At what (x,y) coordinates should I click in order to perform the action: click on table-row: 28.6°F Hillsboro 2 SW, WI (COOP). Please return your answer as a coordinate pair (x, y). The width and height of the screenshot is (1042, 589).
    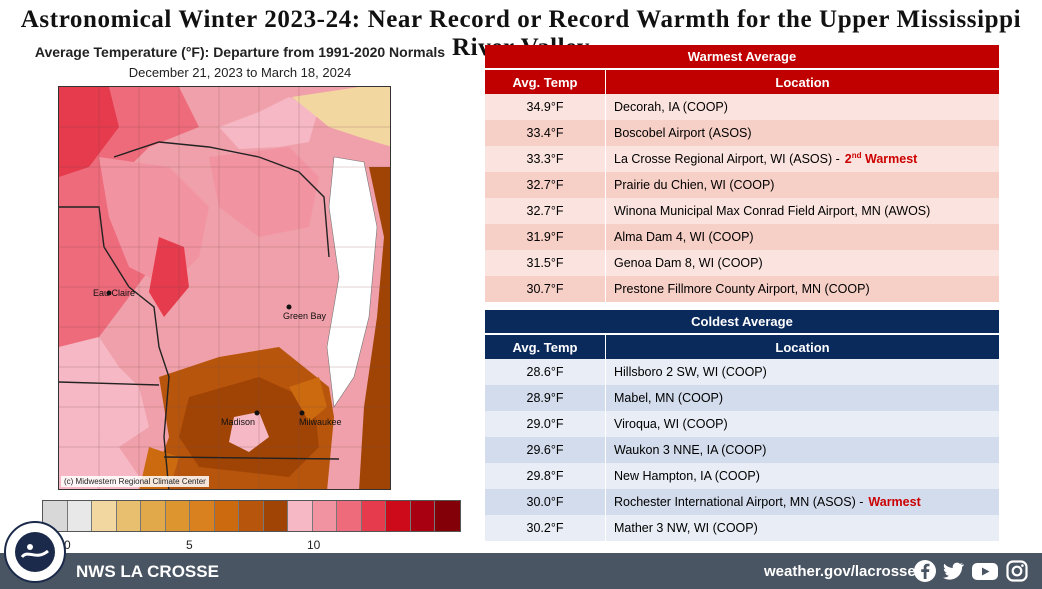
    Looking at the image, I should click on (742, 372).